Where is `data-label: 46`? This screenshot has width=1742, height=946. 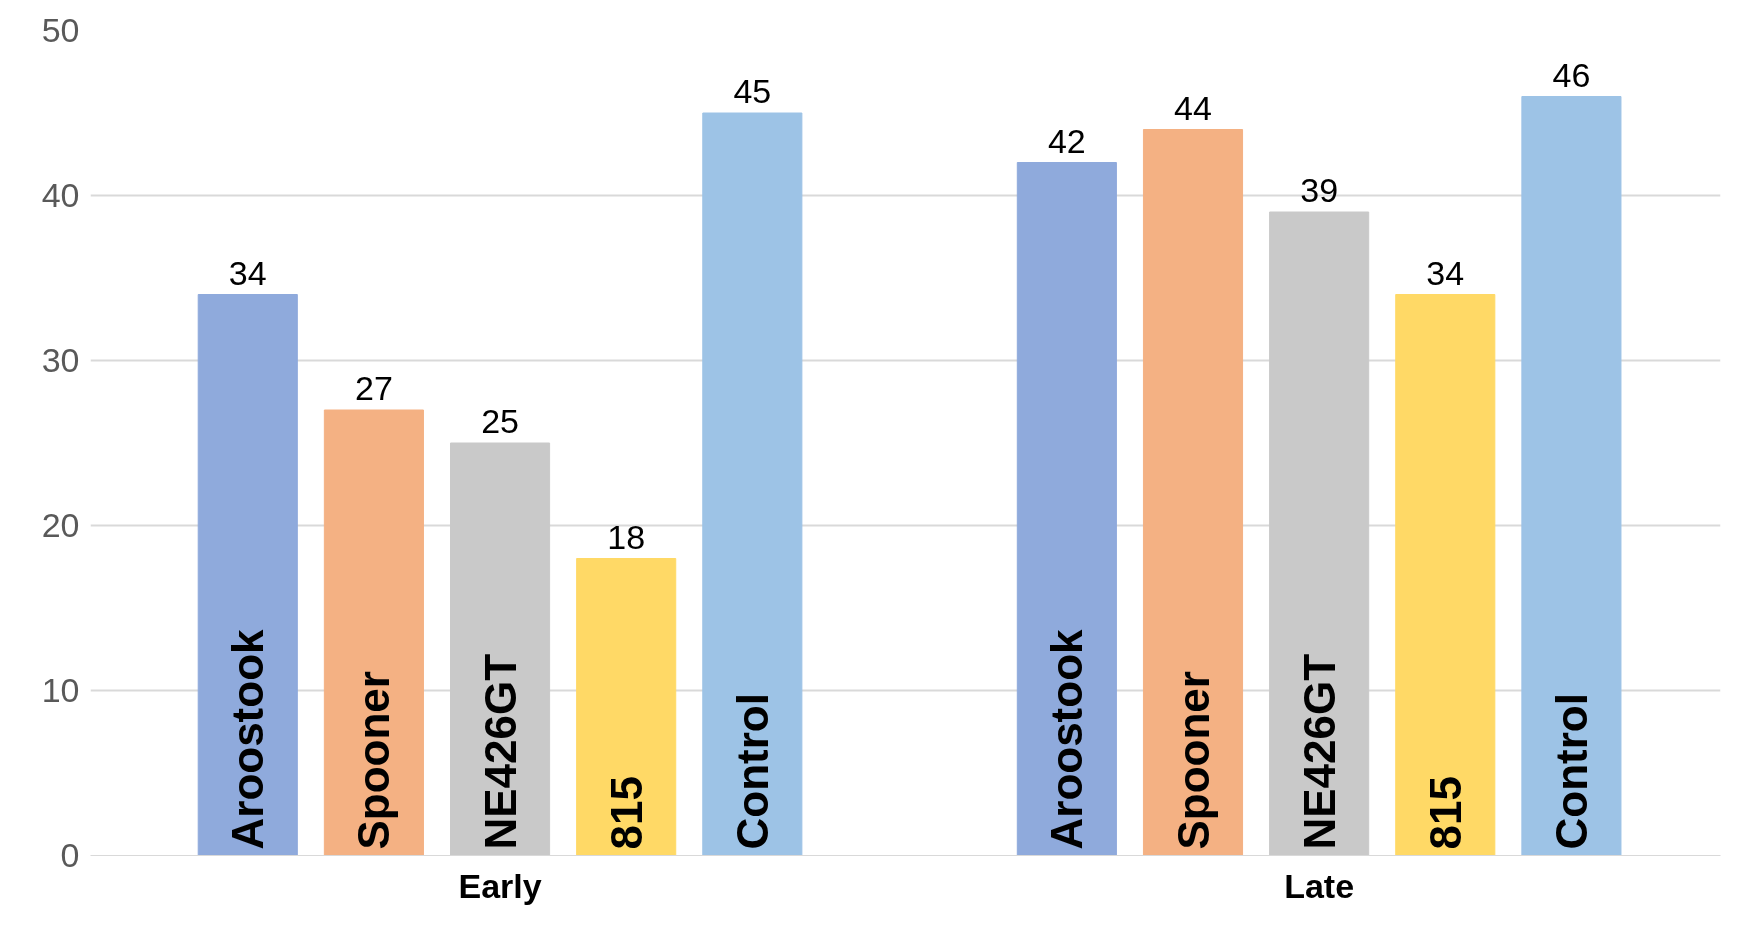 data-label: 46 is located at coordinates (1571, 74).